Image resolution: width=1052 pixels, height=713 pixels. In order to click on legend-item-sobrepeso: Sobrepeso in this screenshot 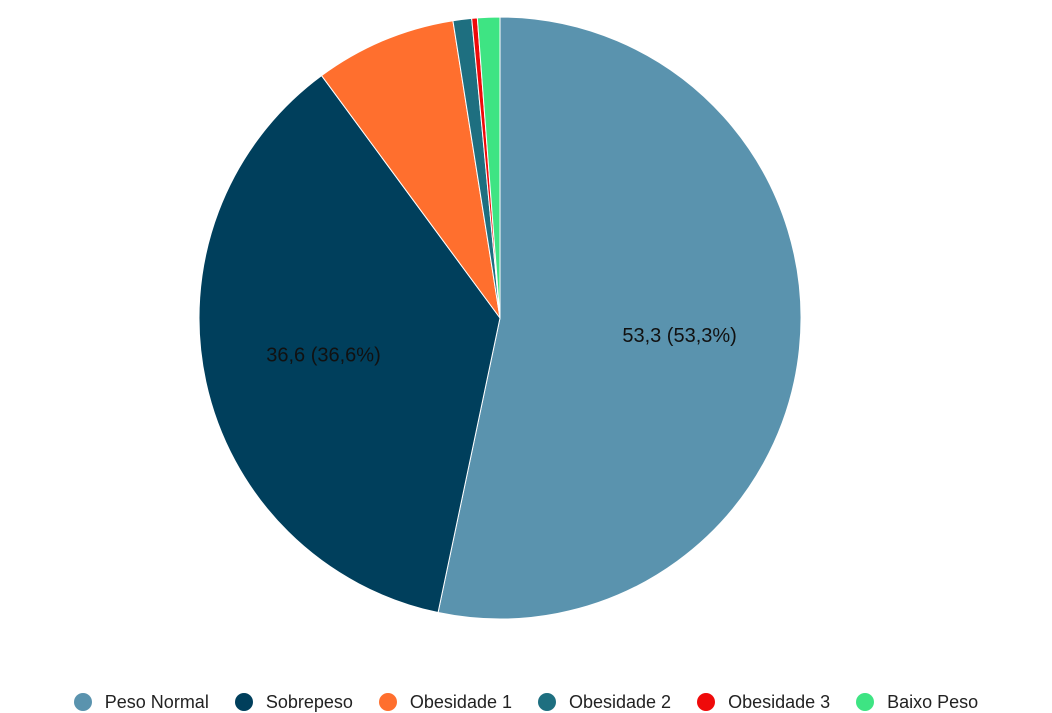, I will do `click(293, 702)`.